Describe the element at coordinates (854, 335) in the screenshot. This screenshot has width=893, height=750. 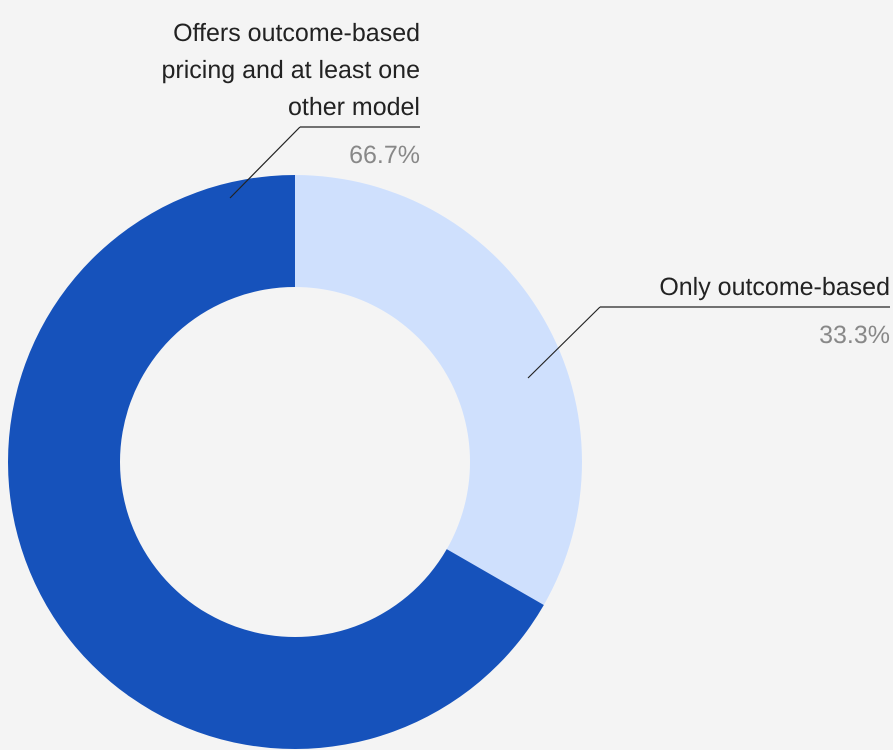
I see `data-label: 33.3%` at that location.